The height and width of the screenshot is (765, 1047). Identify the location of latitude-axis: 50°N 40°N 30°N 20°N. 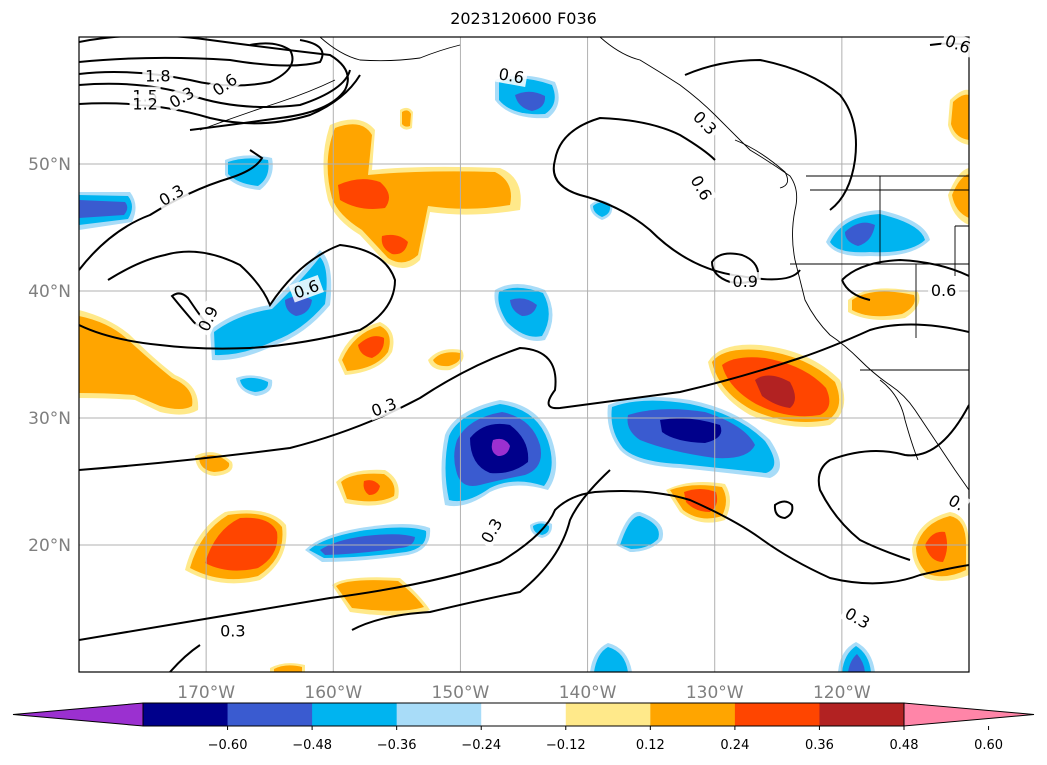
(49, 355).